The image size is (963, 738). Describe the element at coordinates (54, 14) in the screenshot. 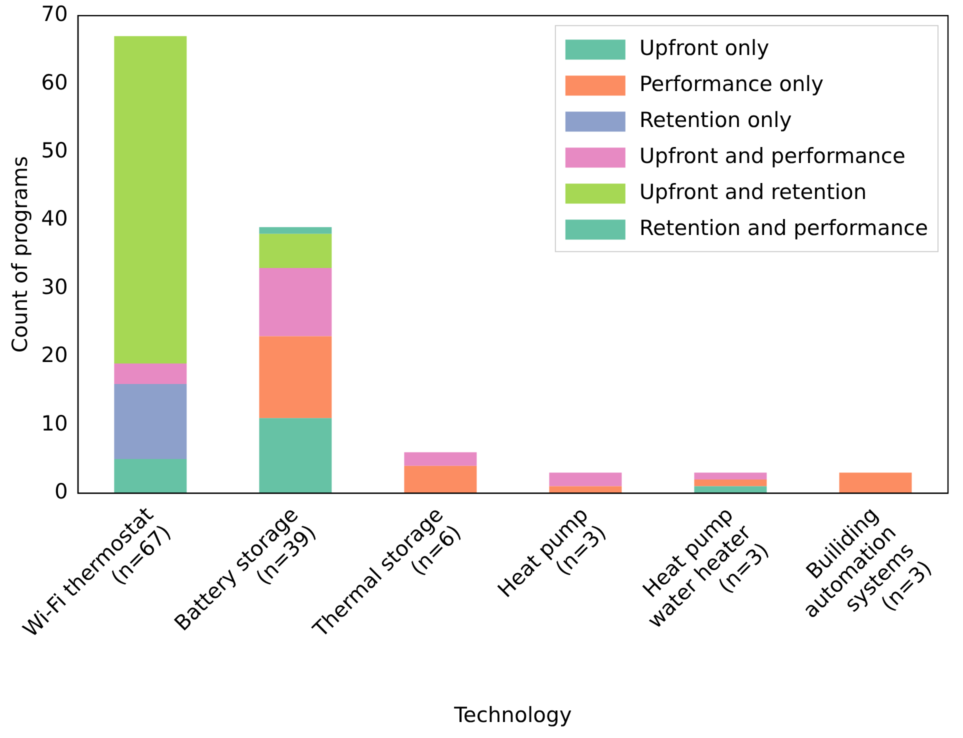

I see `y-tick-label: 70` at that location.